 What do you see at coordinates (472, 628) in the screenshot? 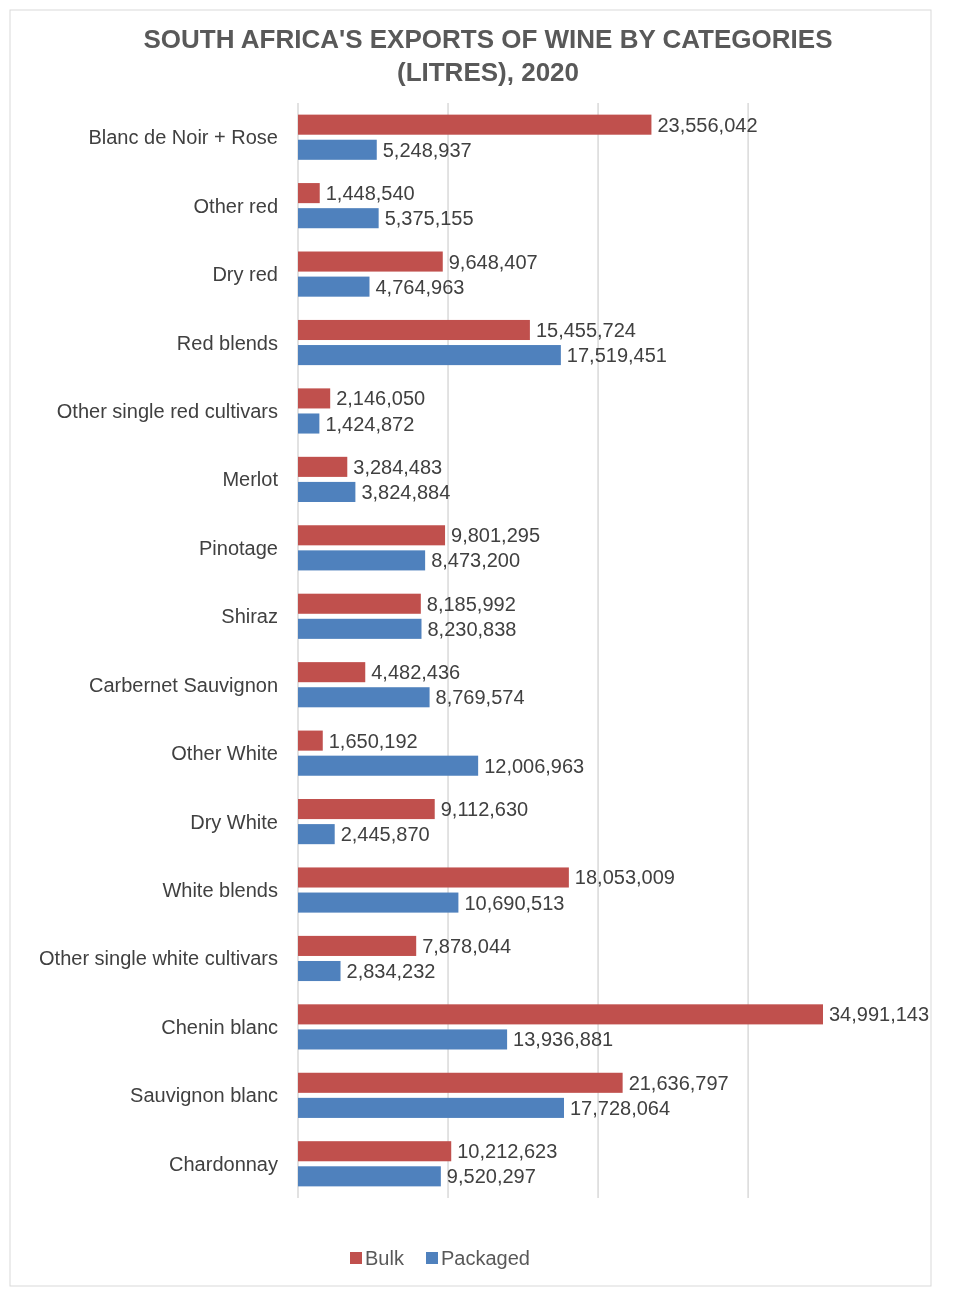
I see `data-label: 8,230,838` at bounding box center [472, 628].